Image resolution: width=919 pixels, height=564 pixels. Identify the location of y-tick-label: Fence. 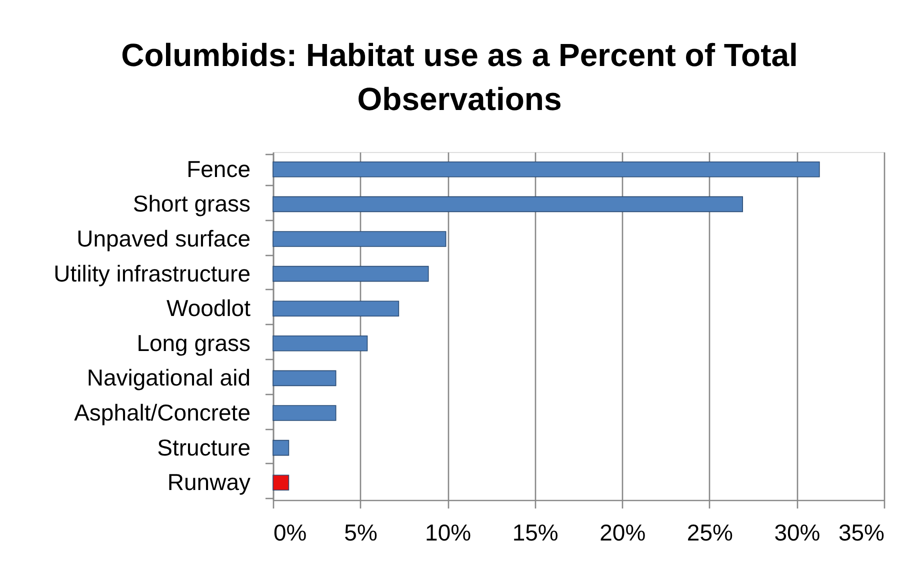
(218, 169).